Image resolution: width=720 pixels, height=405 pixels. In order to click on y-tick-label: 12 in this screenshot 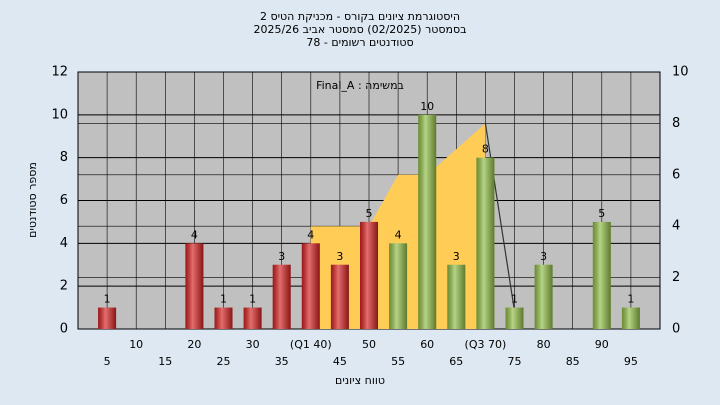, I will do `click(59, 72)`.